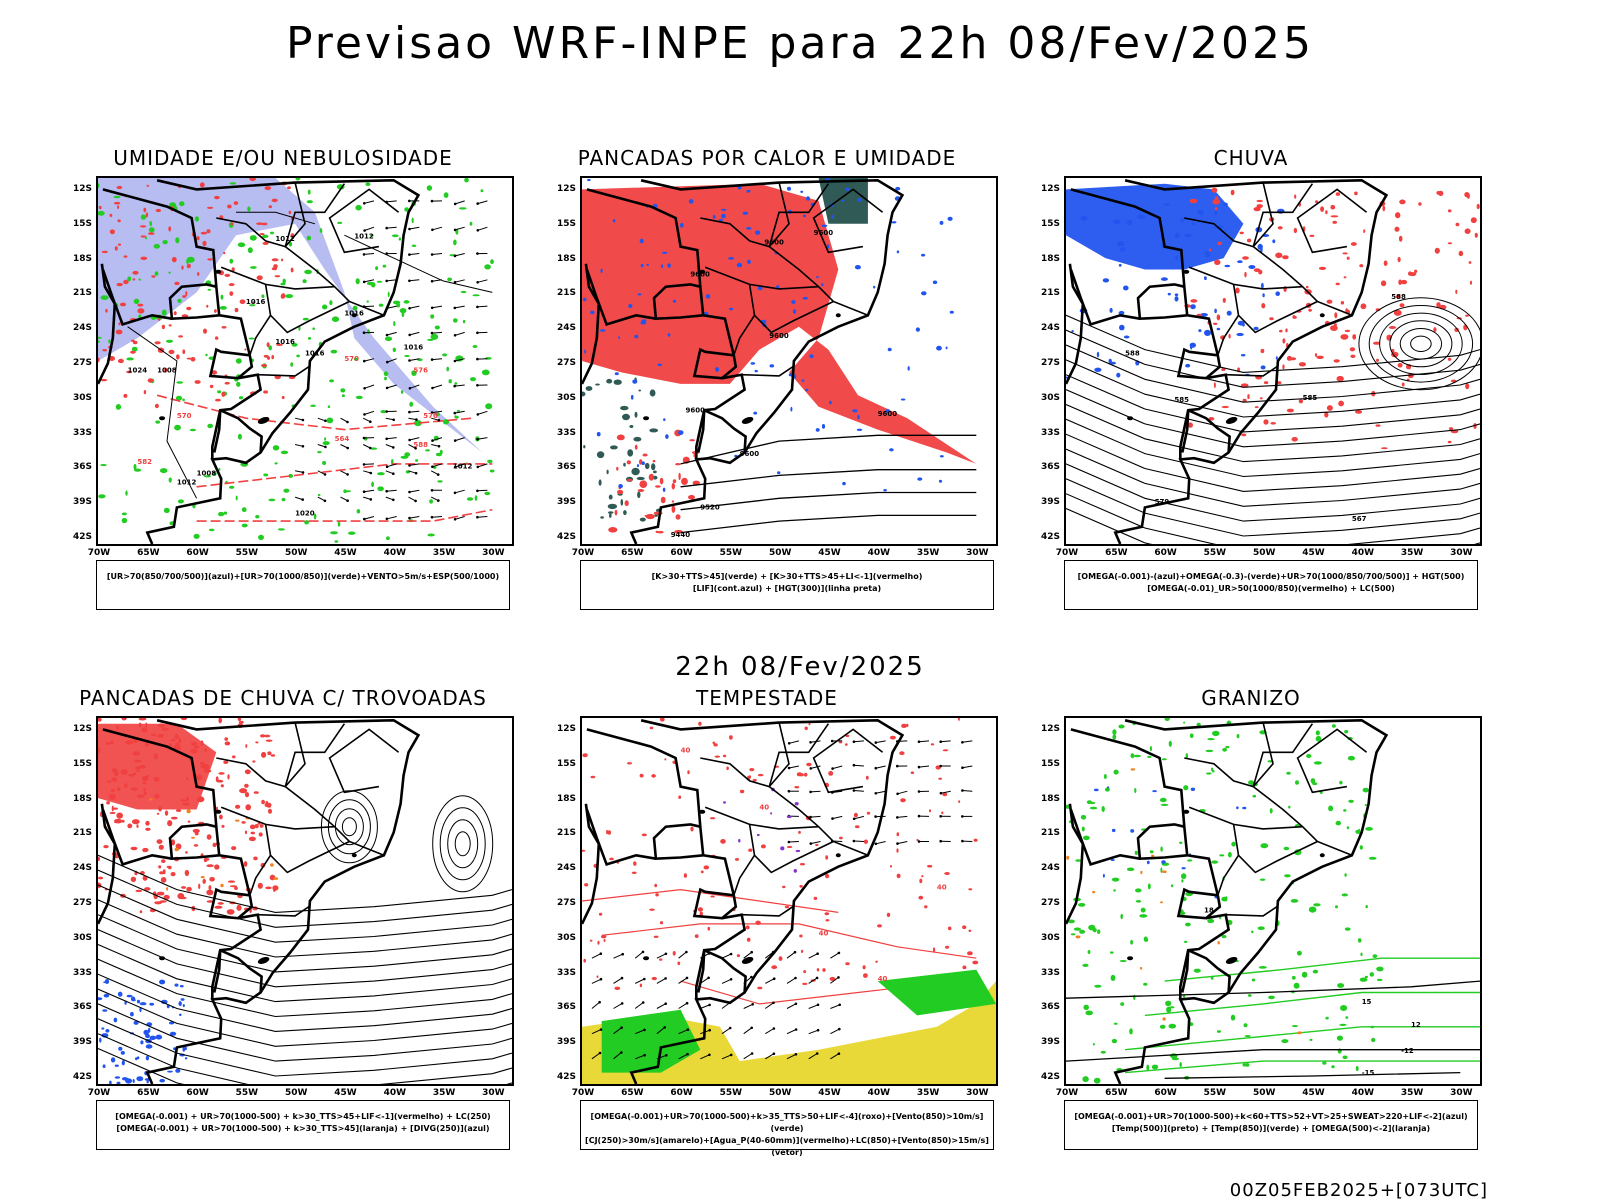  Describe the element at coordinates (444, 553) in the screenshot. I see `lon-tick-label: 35W` at that location.